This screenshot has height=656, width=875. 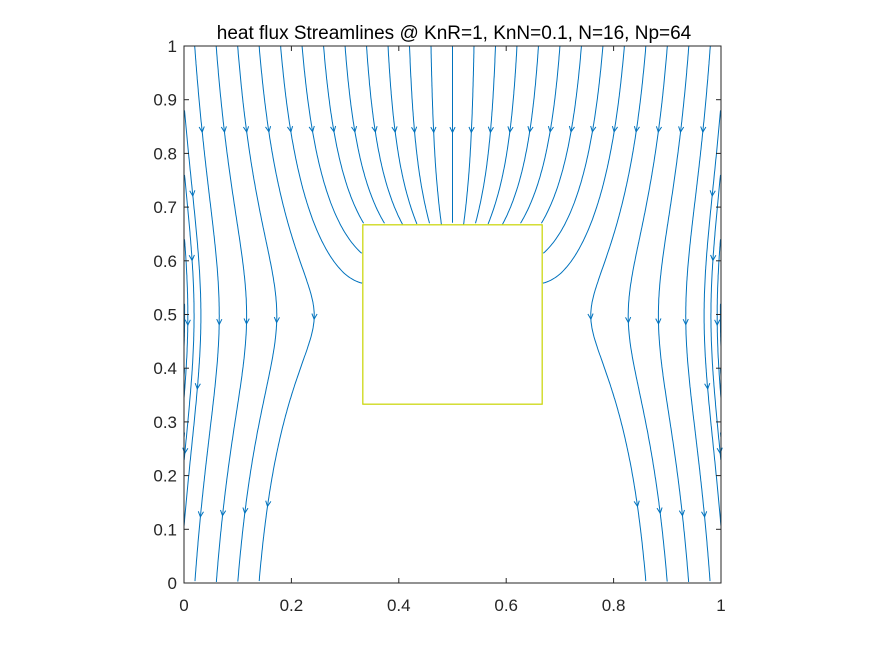 What do you see at coordinates (165, 422) in the screenshot?
I see `y-tick-label: 0.3` at bounding box center [165, 422].